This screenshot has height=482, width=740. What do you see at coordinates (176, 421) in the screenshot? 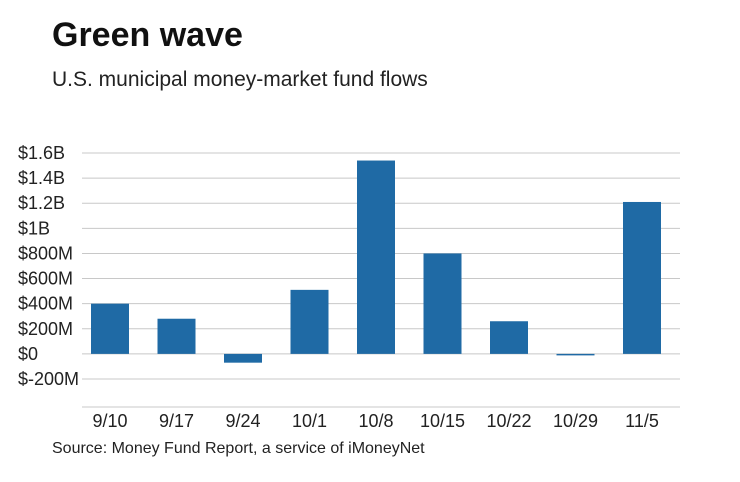
I see `x-tick-label: 9/17` at bounding box center [176, 421].